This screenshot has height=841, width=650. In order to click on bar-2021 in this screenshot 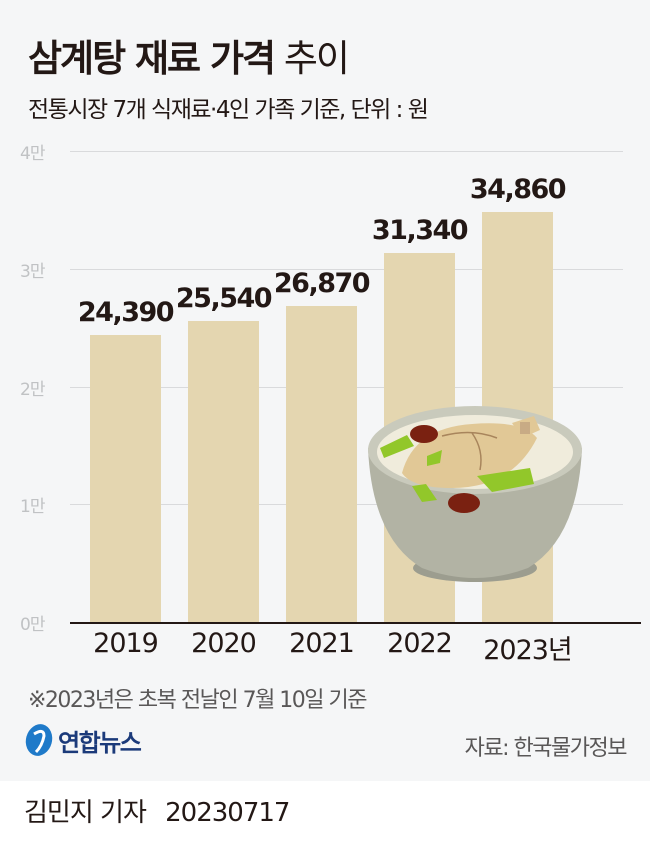, I will do `click(321, 463)`.